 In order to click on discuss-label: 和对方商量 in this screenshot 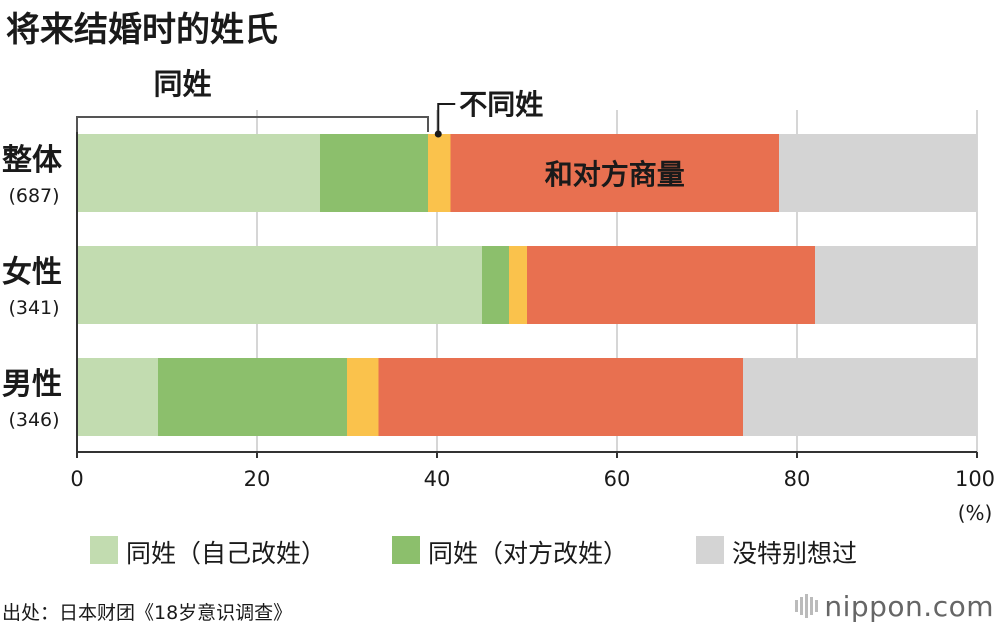, I will do `click(615, 174)`.